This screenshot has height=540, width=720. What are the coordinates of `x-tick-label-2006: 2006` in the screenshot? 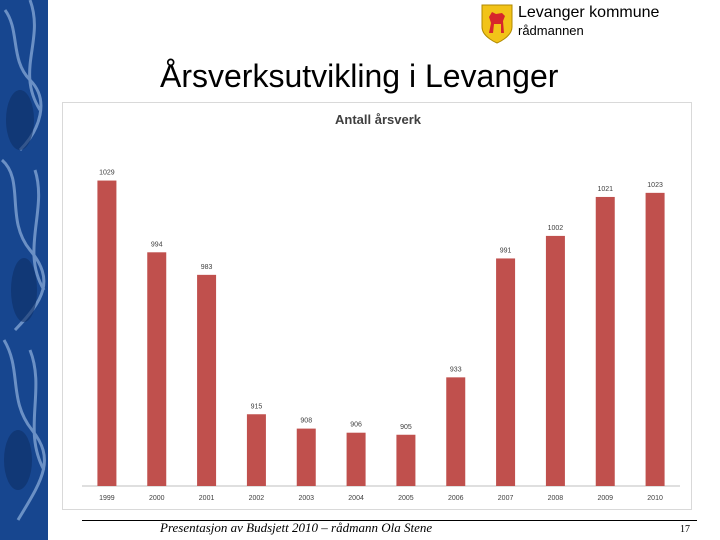 It's located at (456, 498).